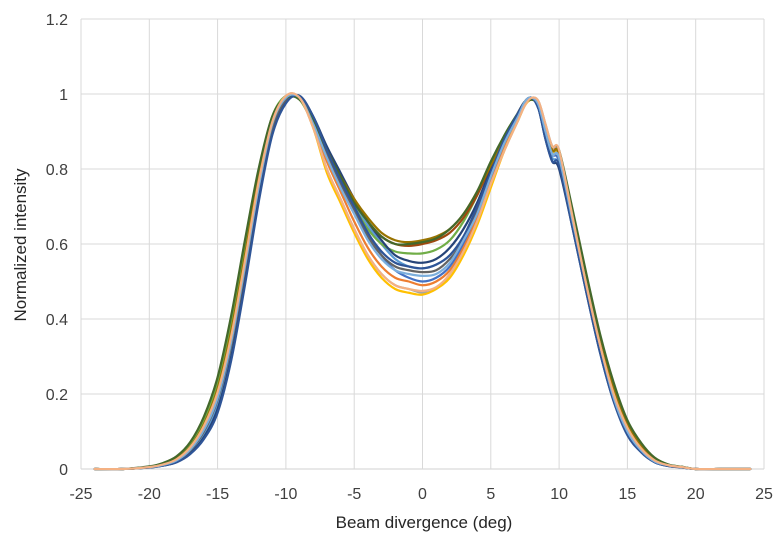 Image resolution: width=777 pixels, height=536 pixels. What do you see at coordinates (57, 395) in the screenshot?
I see `y-tick-label: 0.2` at bounding box center [57, 395].